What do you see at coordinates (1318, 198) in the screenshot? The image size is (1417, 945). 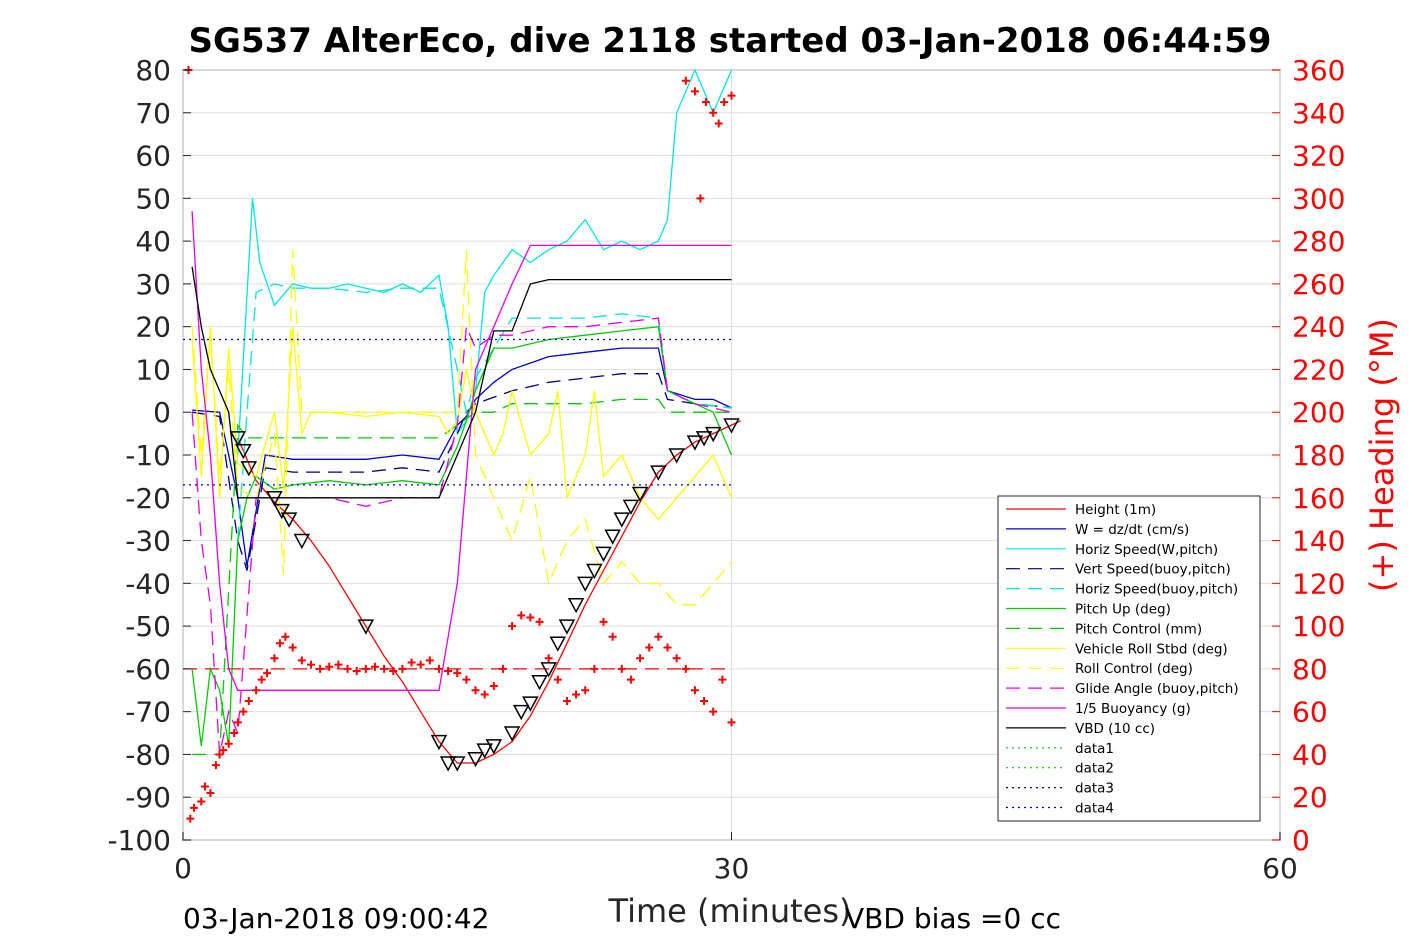 I see `y-right-tick-label: 300` at bounding box center [1318, 198].